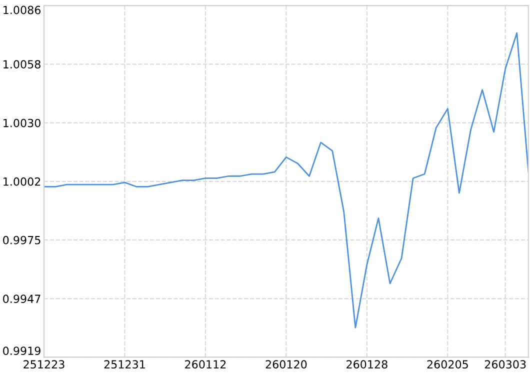 The image size is (530, 374). I want to click on x-tick-label: 260112, so click(205, 364).